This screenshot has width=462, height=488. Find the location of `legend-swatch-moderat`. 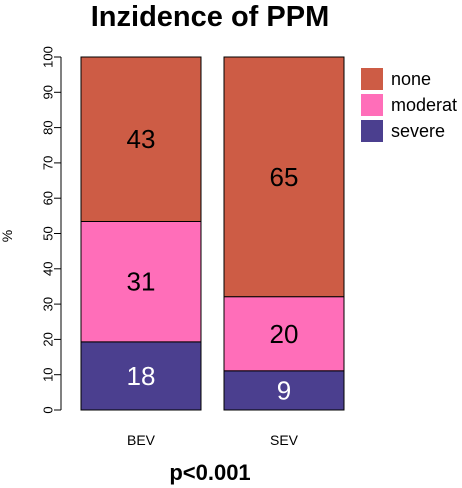

legend-swatch-moderat is located at coordinates (372, 105).